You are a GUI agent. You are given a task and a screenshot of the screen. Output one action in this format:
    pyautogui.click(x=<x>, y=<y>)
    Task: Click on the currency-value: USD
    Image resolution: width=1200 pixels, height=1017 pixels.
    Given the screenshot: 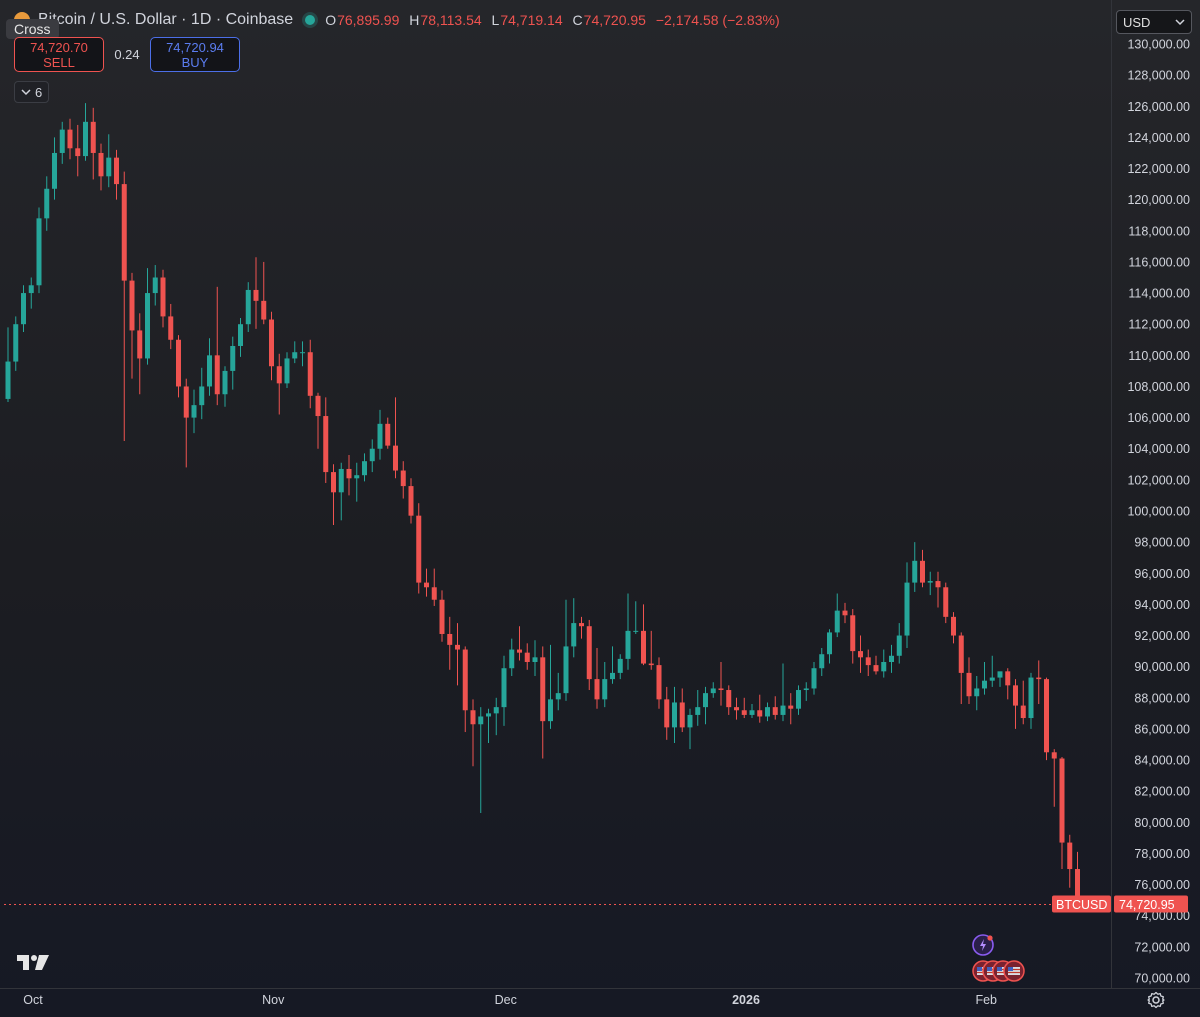 What is the action you would take?
    pyautogui.click(x=1137, y=22)
    